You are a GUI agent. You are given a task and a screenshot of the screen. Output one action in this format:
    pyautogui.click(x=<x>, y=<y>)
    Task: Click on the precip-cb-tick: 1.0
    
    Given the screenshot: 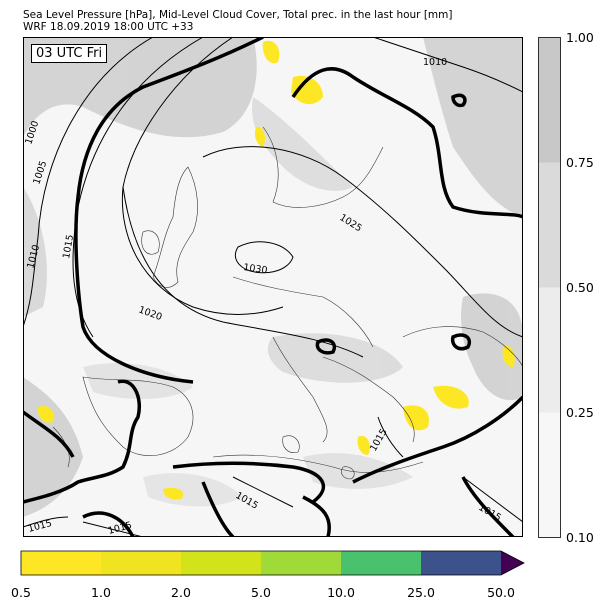 What is the action you would take?
    pyautogui.click(x=101, y=592)
    